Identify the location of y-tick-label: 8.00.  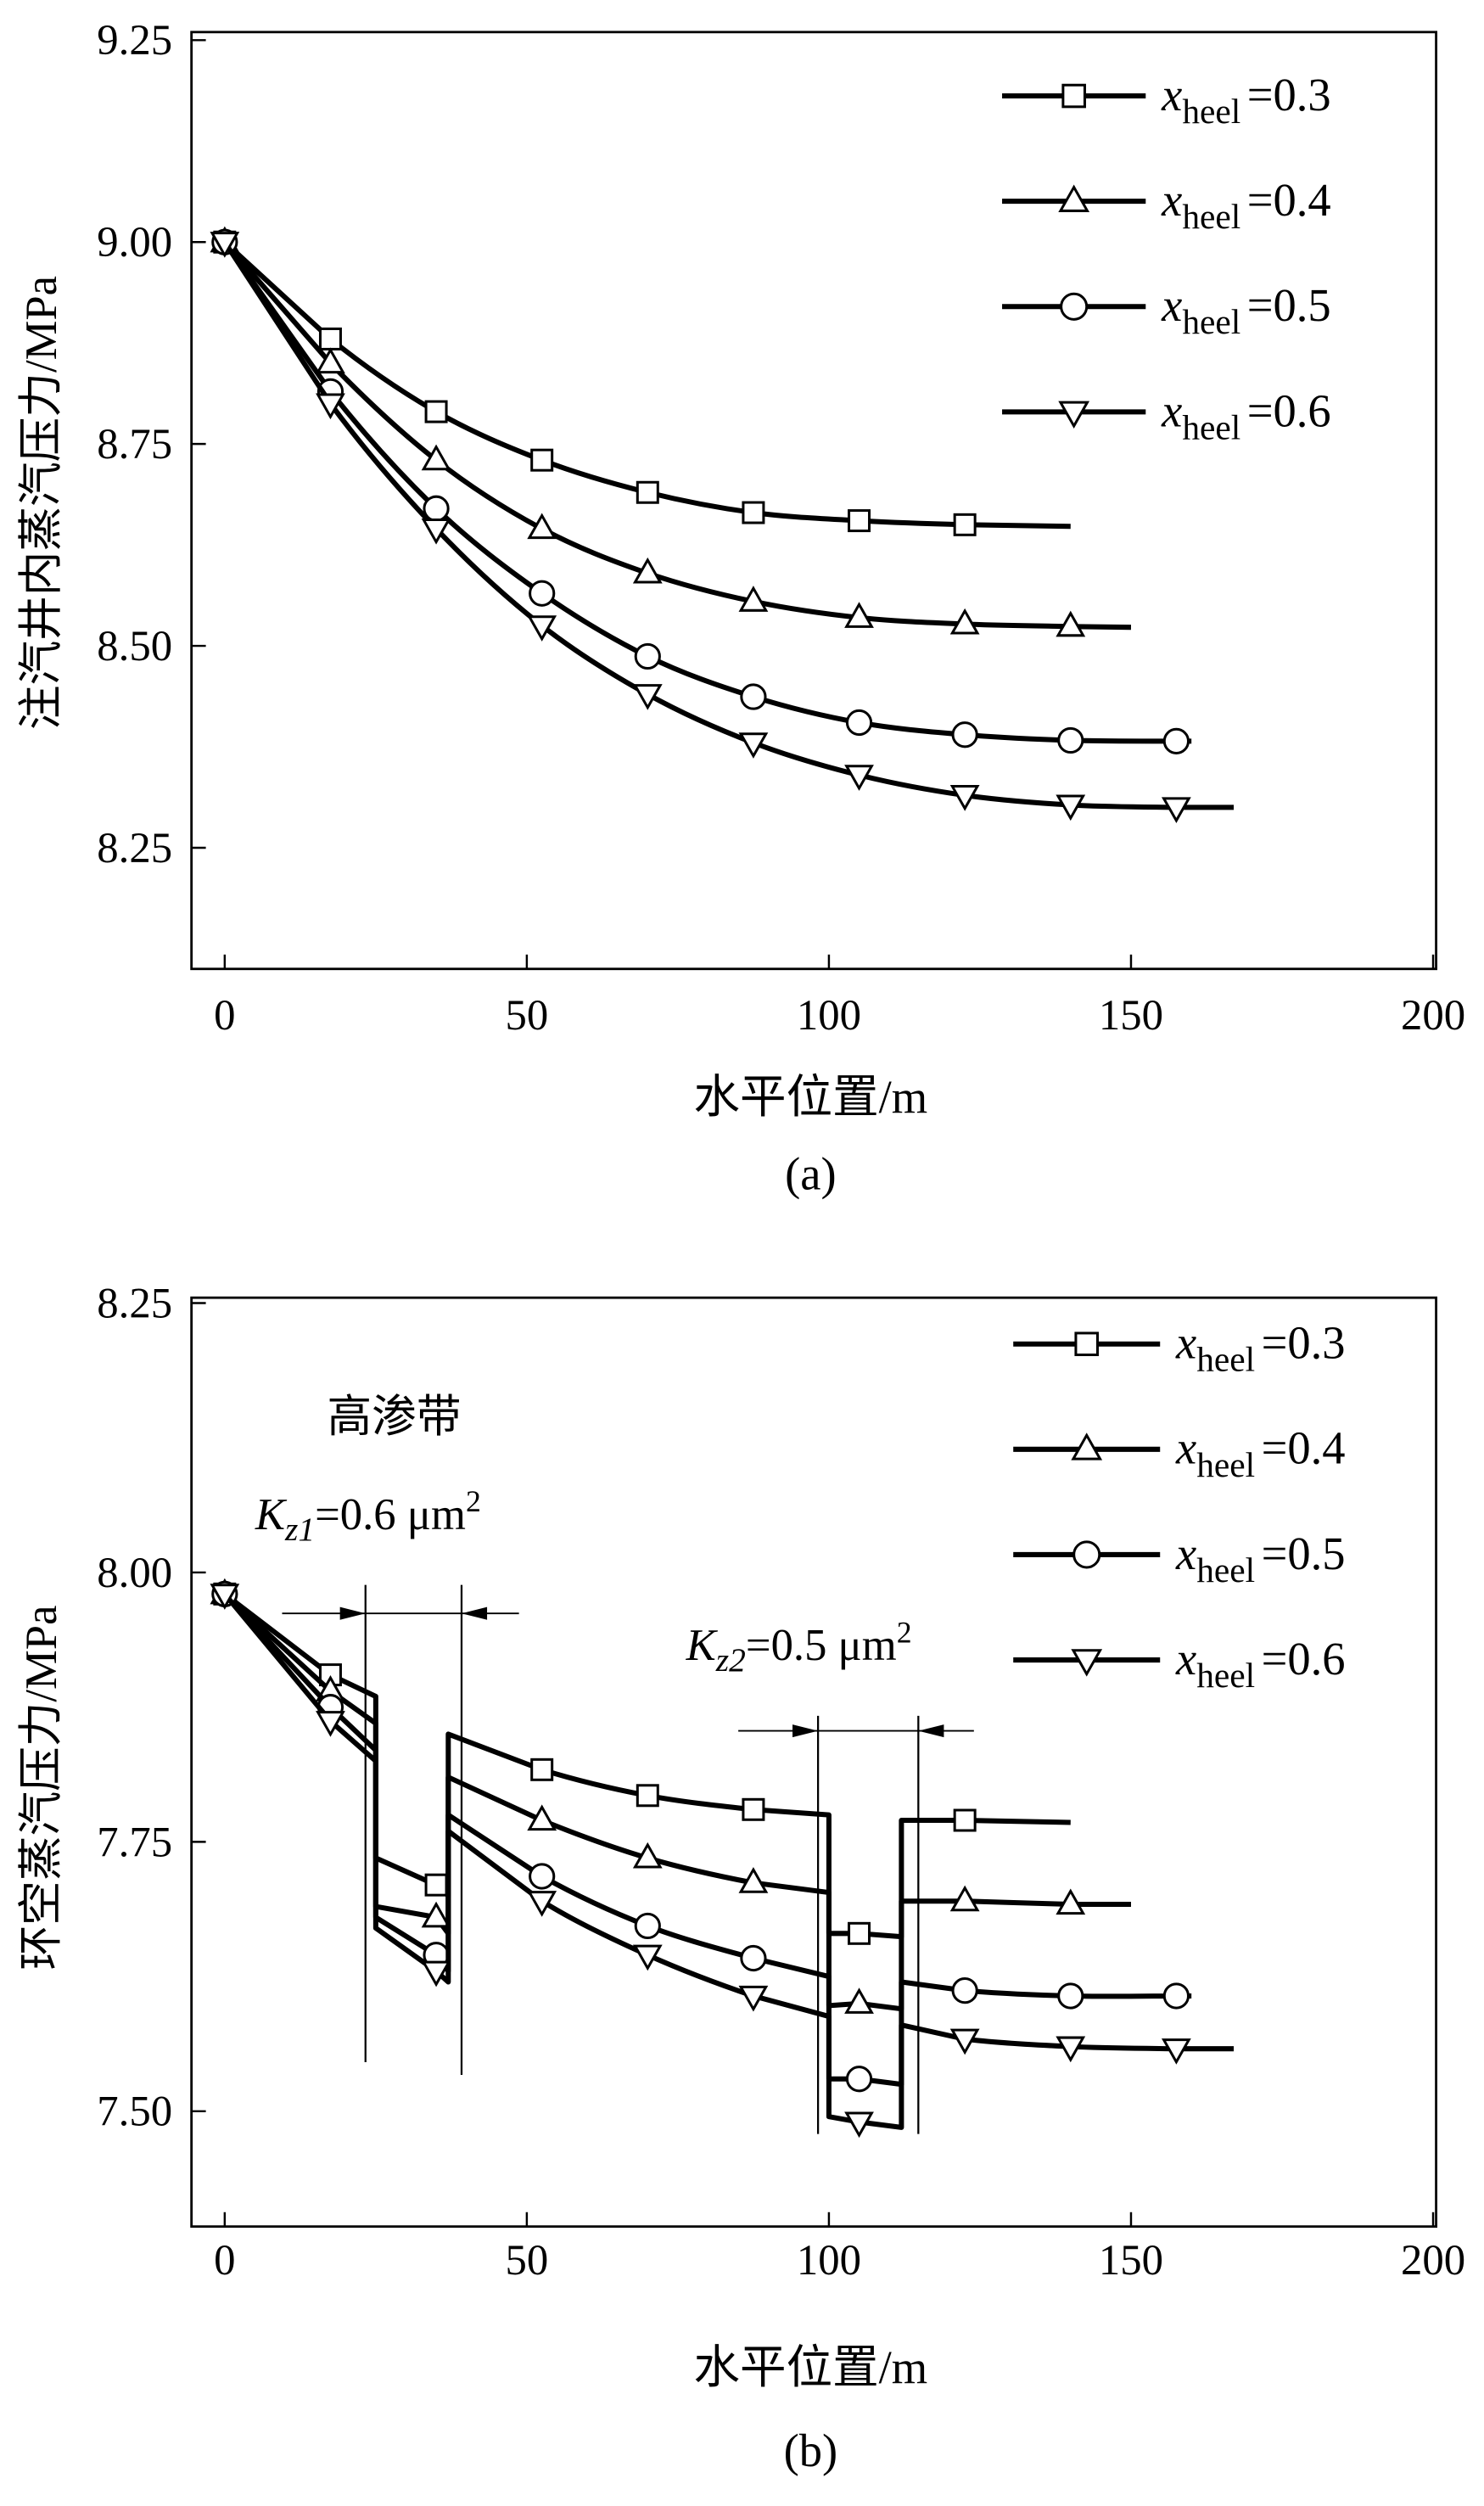
(134, 1572).